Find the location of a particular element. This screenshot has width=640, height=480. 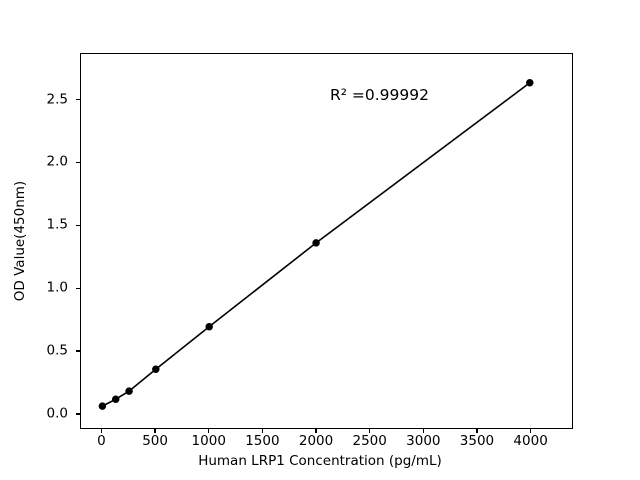

x-tick-label: 4000 is located at coordinates (530, 441).